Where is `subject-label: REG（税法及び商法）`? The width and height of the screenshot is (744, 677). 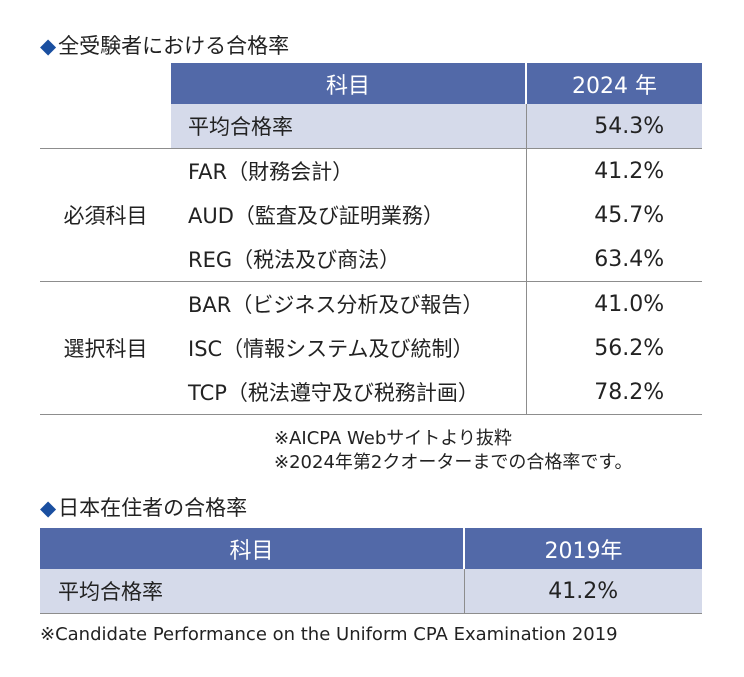
subject-label: REG（税法及び商法） is located at coordinates (348, 259).